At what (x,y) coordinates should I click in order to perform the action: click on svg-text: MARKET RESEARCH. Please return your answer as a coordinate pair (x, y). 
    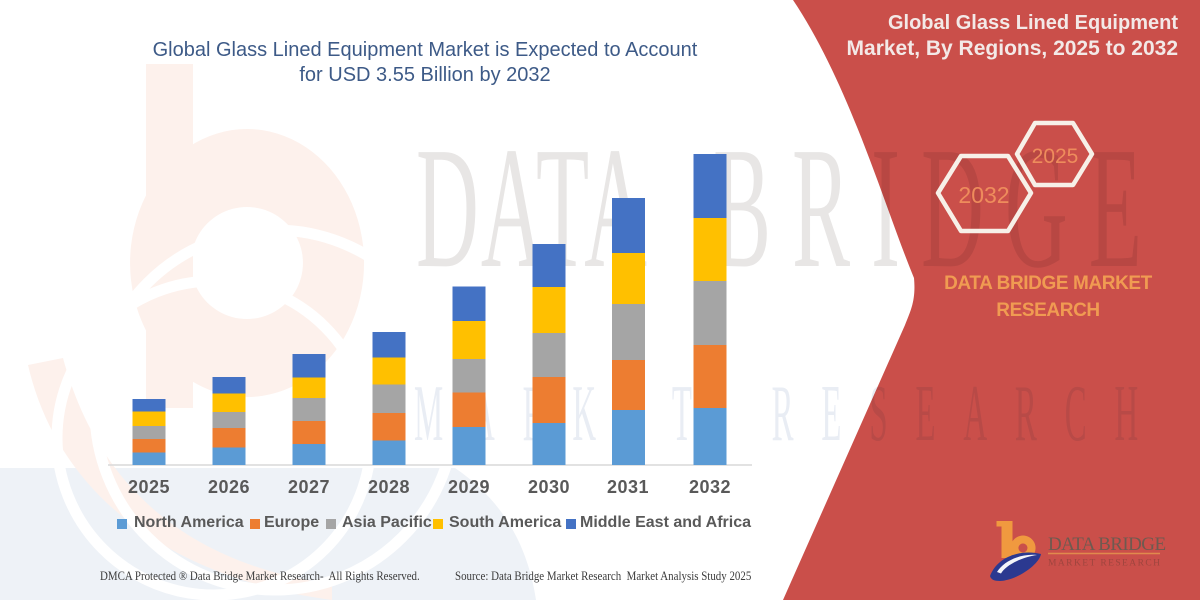
    Looking at the image, I should click on (1104, 564).